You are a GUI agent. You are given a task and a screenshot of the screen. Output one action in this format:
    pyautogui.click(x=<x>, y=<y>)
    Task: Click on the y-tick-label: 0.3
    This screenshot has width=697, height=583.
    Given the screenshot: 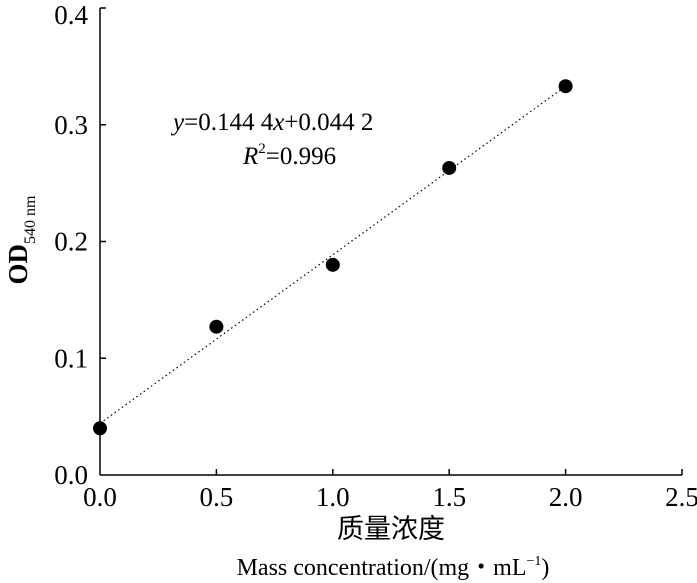 What is the action you would take?
    pyautogui.click(x=71, y=125)
    